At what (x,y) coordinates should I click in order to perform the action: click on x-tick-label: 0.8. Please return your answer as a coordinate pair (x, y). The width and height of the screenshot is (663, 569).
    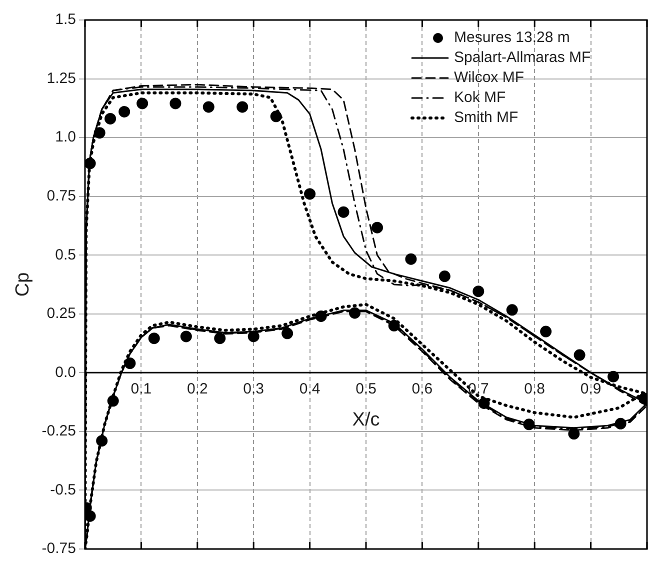
    Looking at the image, I should click on (535, 389).